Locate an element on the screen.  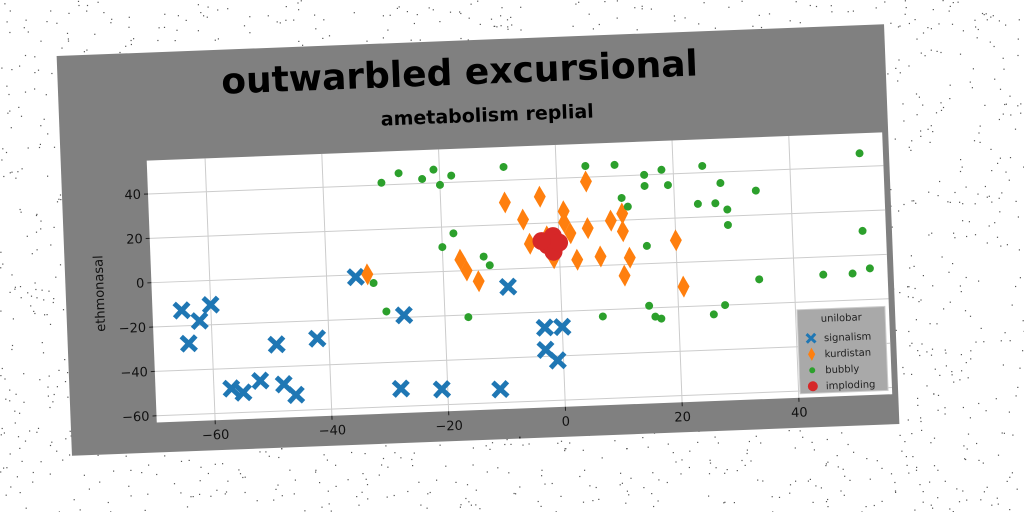
y-tick-label: −20 is located at coordinates (132, 329).